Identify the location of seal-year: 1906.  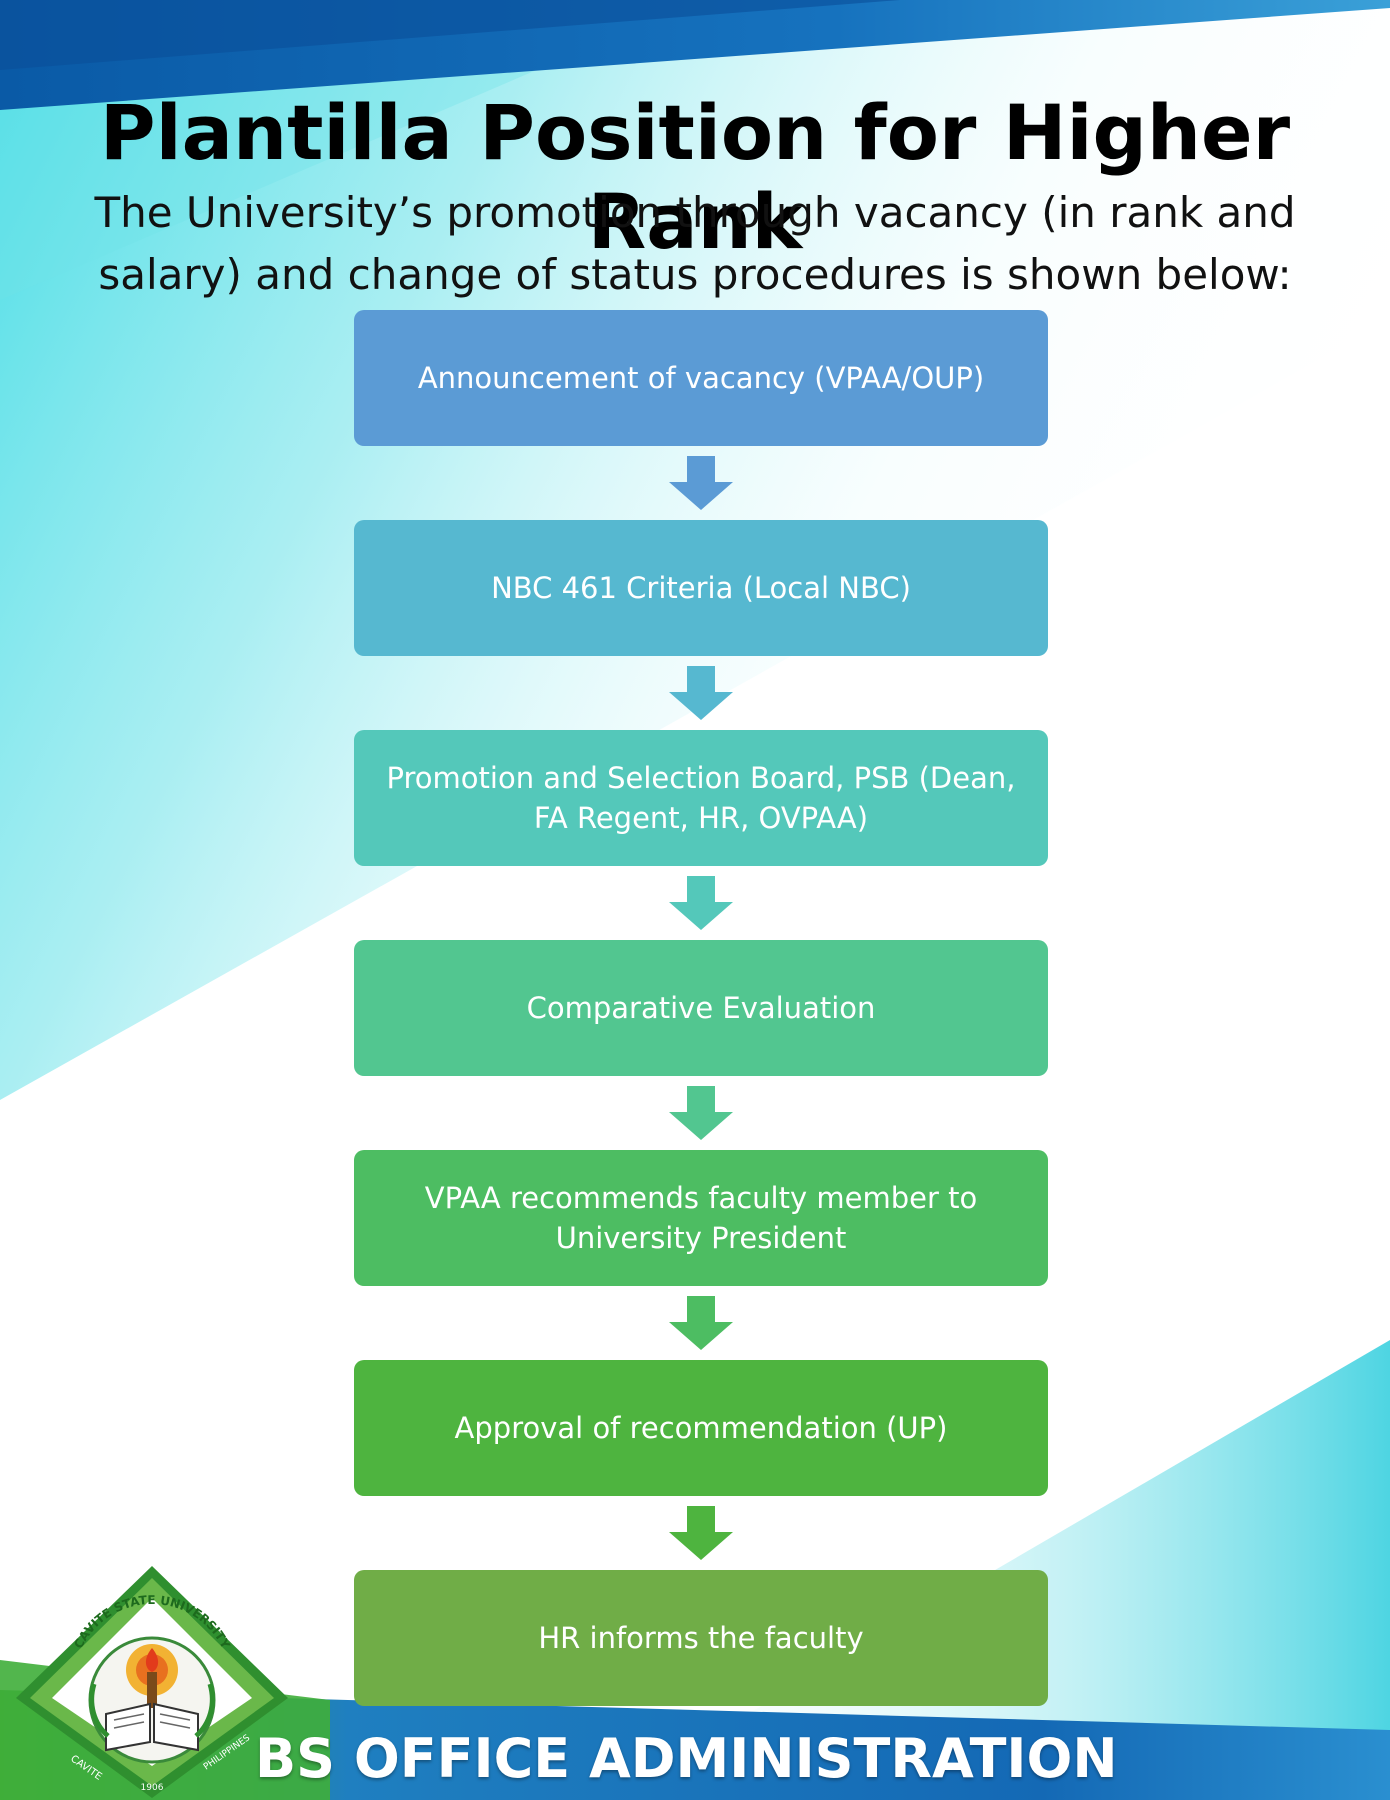
(152, 1788).